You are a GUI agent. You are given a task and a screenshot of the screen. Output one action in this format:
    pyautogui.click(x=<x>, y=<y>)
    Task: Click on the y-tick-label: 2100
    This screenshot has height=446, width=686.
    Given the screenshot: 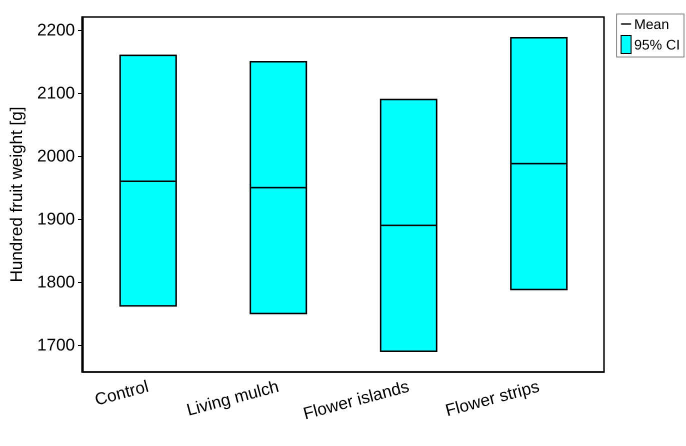 What is the action you would take?
    pyautogui.click(x=56, y=93)
    